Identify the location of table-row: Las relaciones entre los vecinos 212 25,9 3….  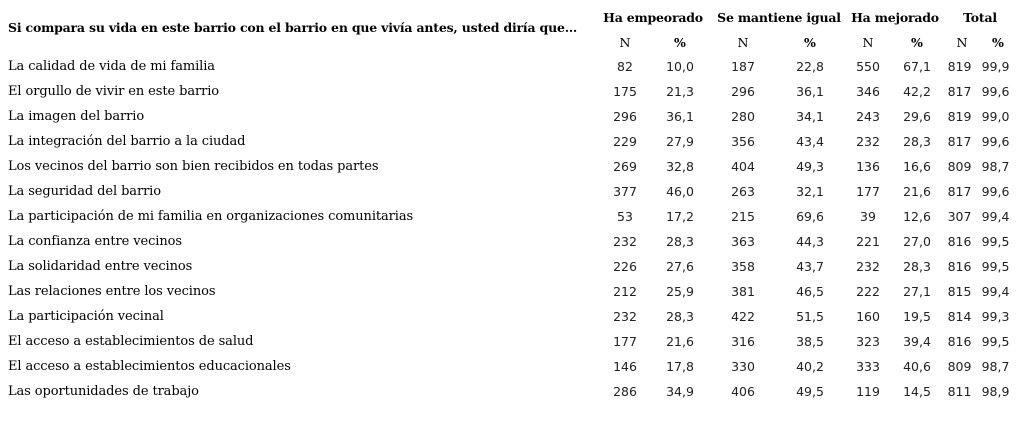
(511, 296).